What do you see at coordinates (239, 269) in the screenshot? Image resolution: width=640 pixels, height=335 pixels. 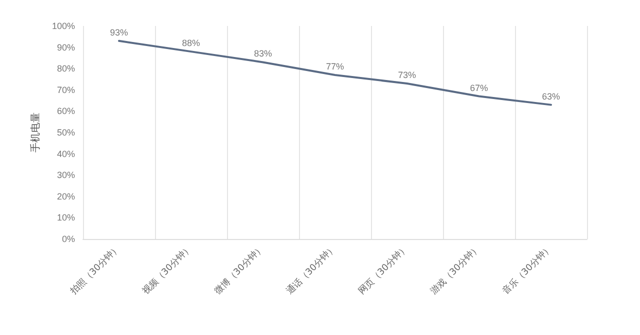 I see `x-tick-label: 微博（30分钟）` at bounding box center [239, 269].